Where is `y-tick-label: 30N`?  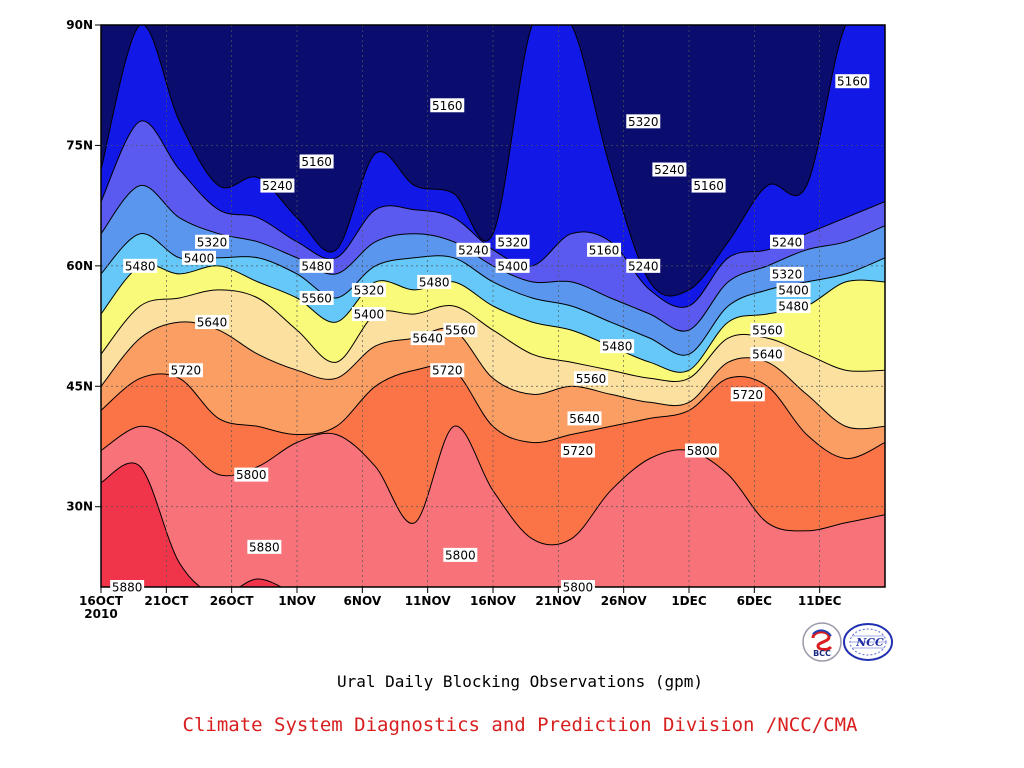
y-tick-label: 30N is located at coordinates (79, 507).